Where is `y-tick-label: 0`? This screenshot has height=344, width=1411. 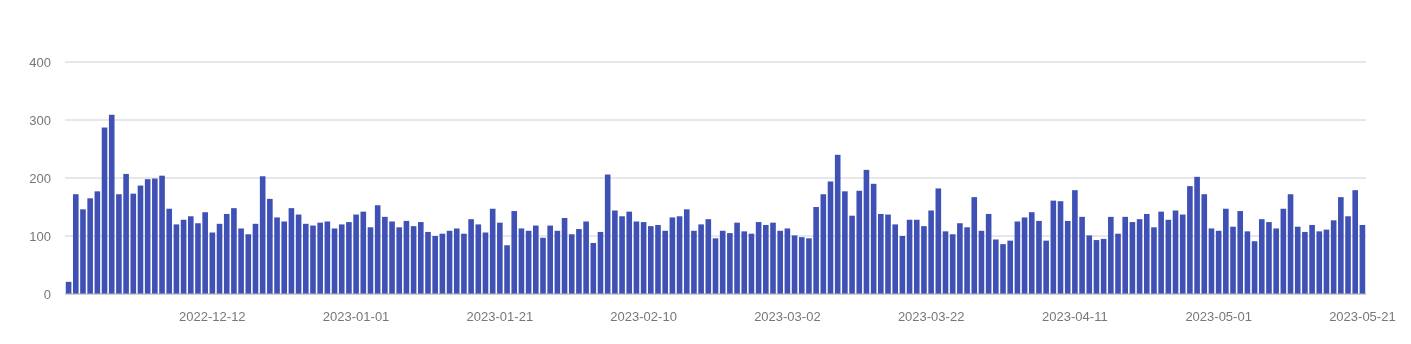
y-tick-label: 0 is located at coordinates (47, 294).